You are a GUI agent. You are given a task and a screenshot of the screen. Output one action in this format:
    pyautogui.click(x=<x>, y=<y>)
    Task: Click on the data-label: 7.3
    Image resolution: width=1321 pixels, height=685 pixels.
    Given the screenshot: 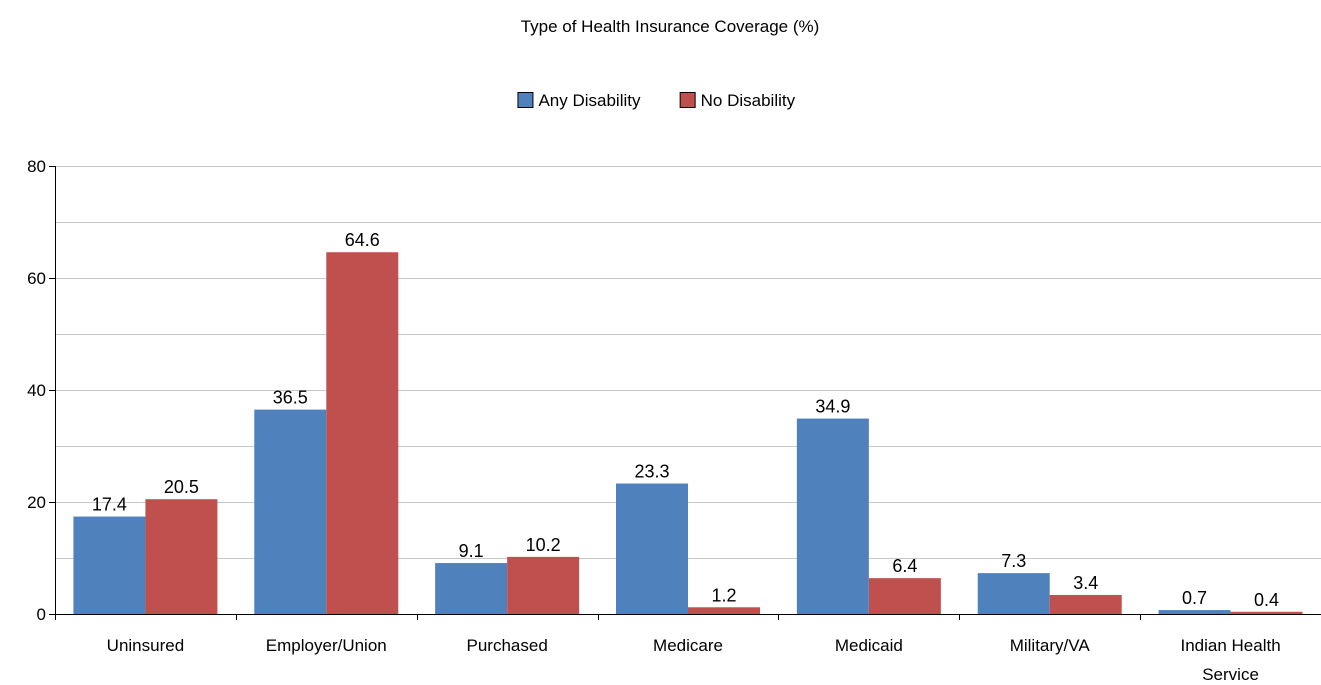 What is the action you would take?
    pyautogui.click(x=1013, y=561)
    